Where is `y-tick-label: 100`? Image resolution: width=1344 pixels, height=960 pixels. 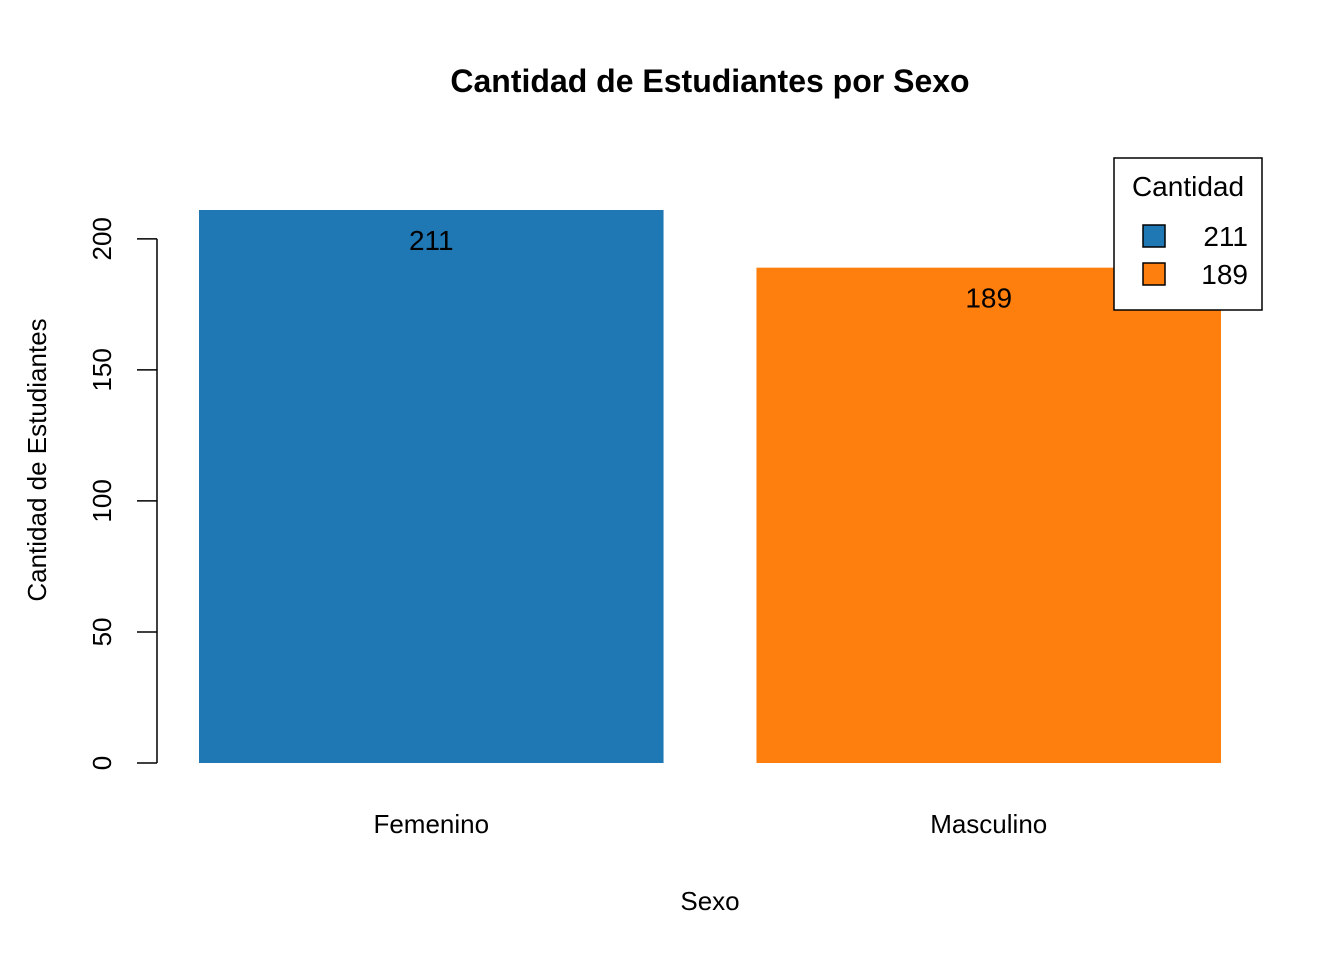 y-tick-label: 100 is located at coordinates (102, 500).